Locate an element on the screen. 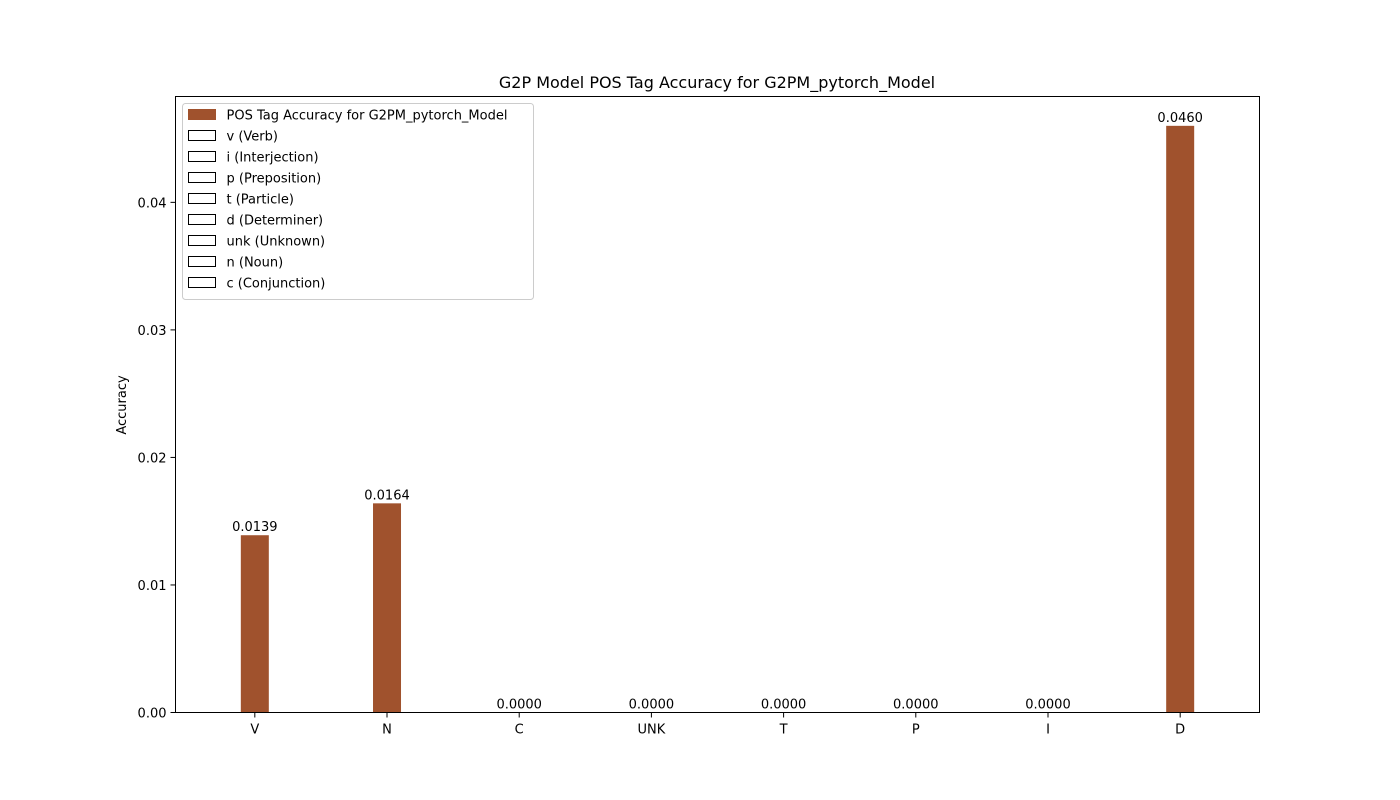 Image resolution: width=1400 pixels, height=800 pixels. x-tick-label-d: D is located at coordinates (1180, 730).